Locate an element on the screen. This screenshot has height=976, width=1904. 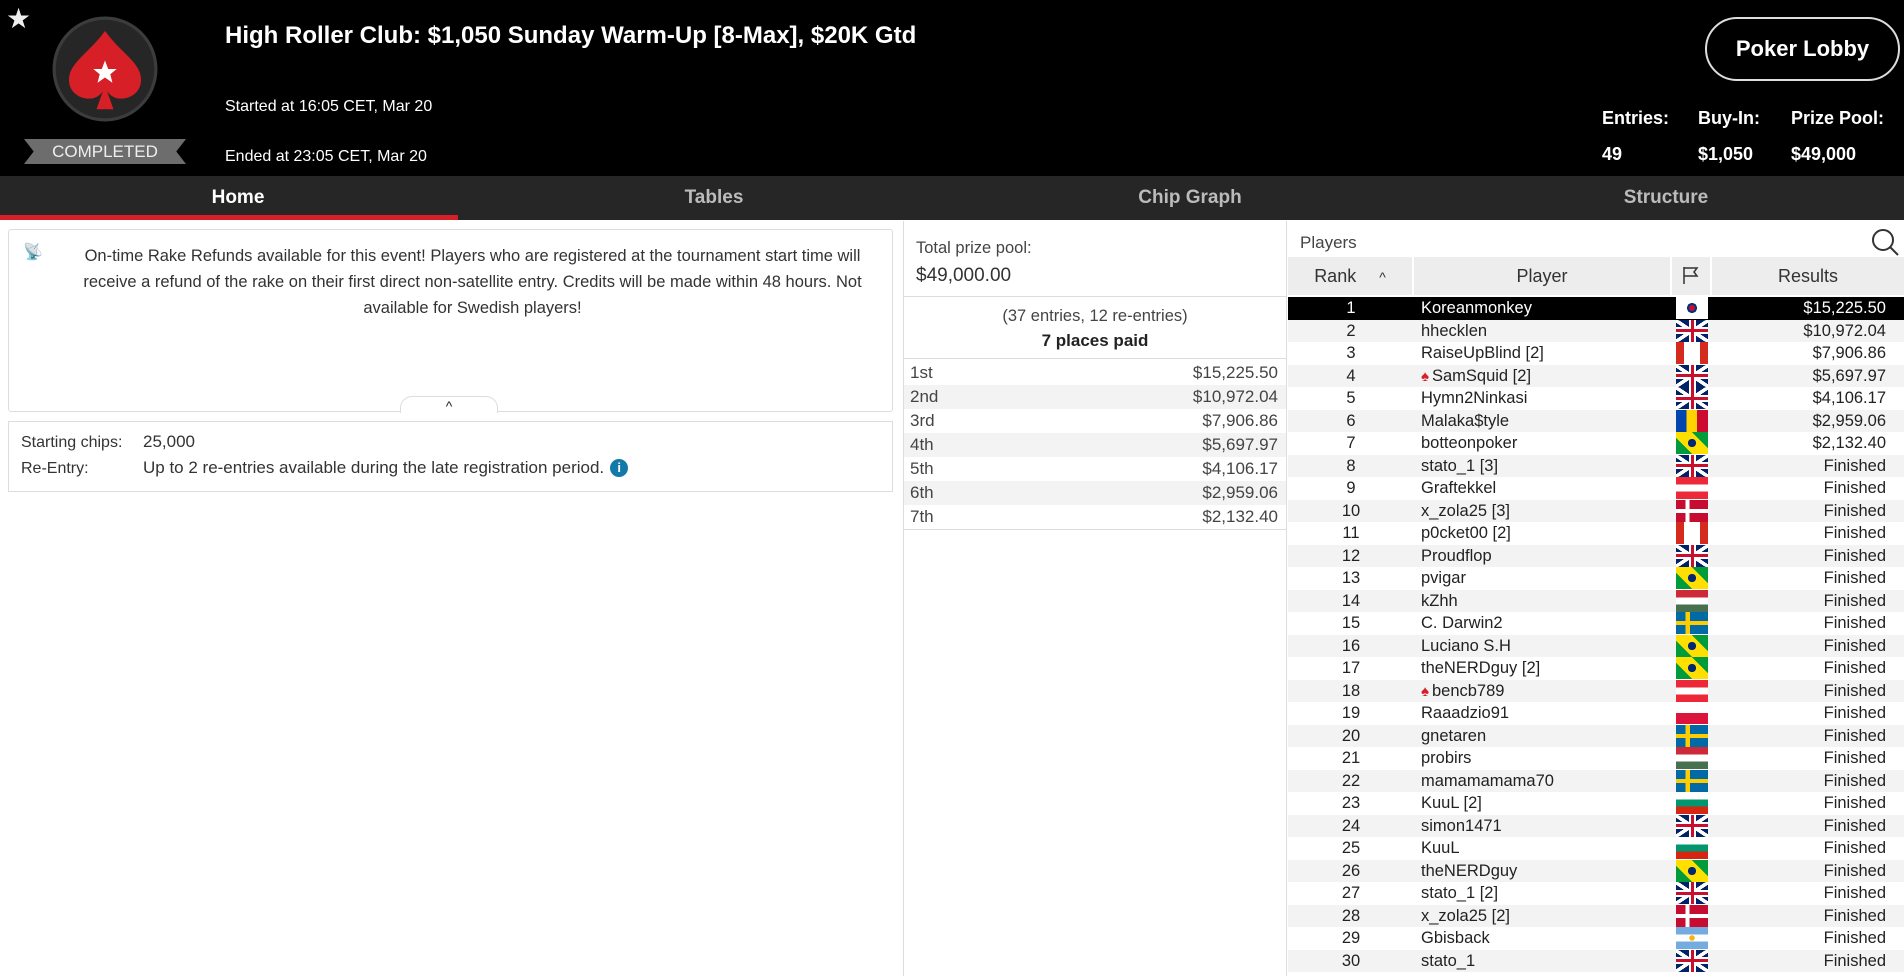
table-row: 4 ♠ SamSquid [2] $5,697.97 is located at coordinates (1596, 375).